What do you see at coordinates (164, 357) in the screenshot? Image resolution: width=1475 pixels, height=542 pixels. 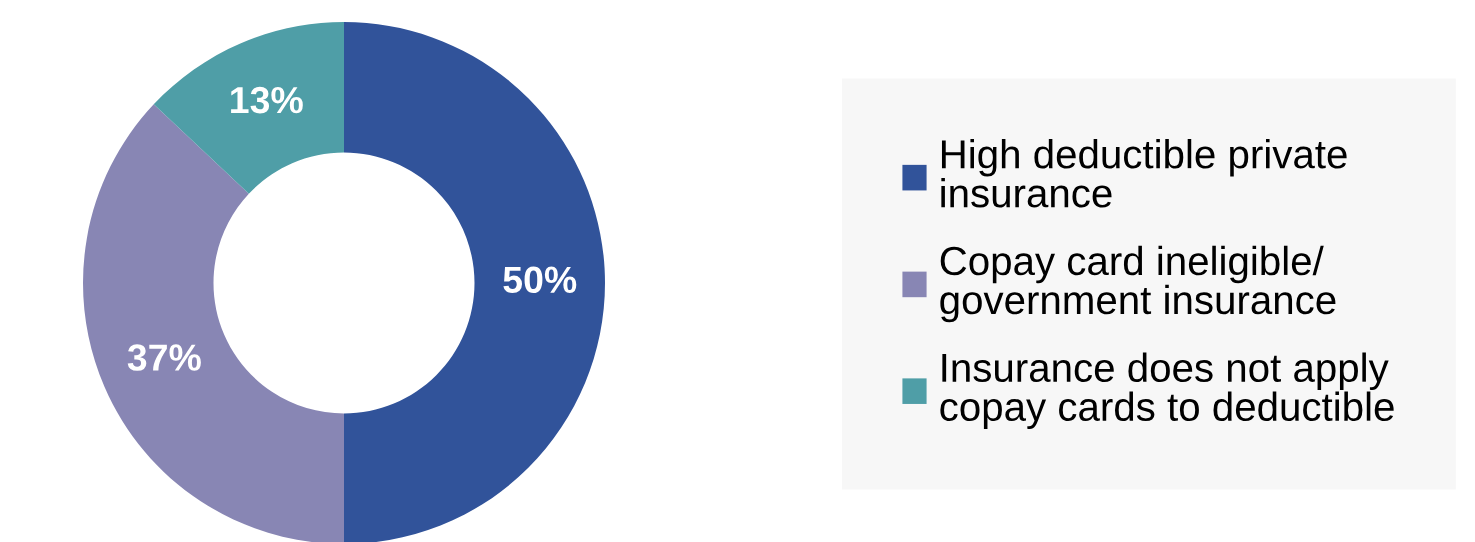 I see `data-label: 37%` at bounding box center [164, 357].